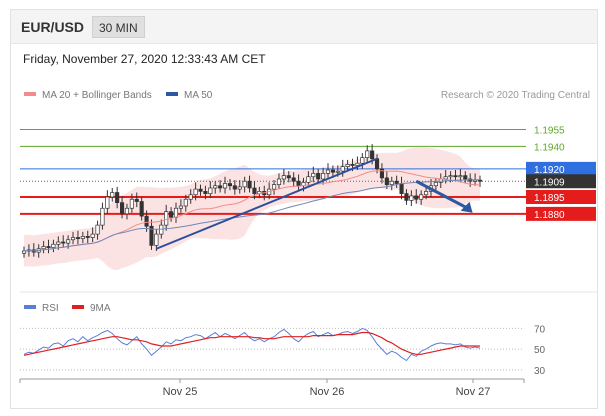 The width and height of the screenshot is (605, 416). Describe the element at coordinates (549, 215) in the screenshot. I see `level-label: 1.1880` at that location.